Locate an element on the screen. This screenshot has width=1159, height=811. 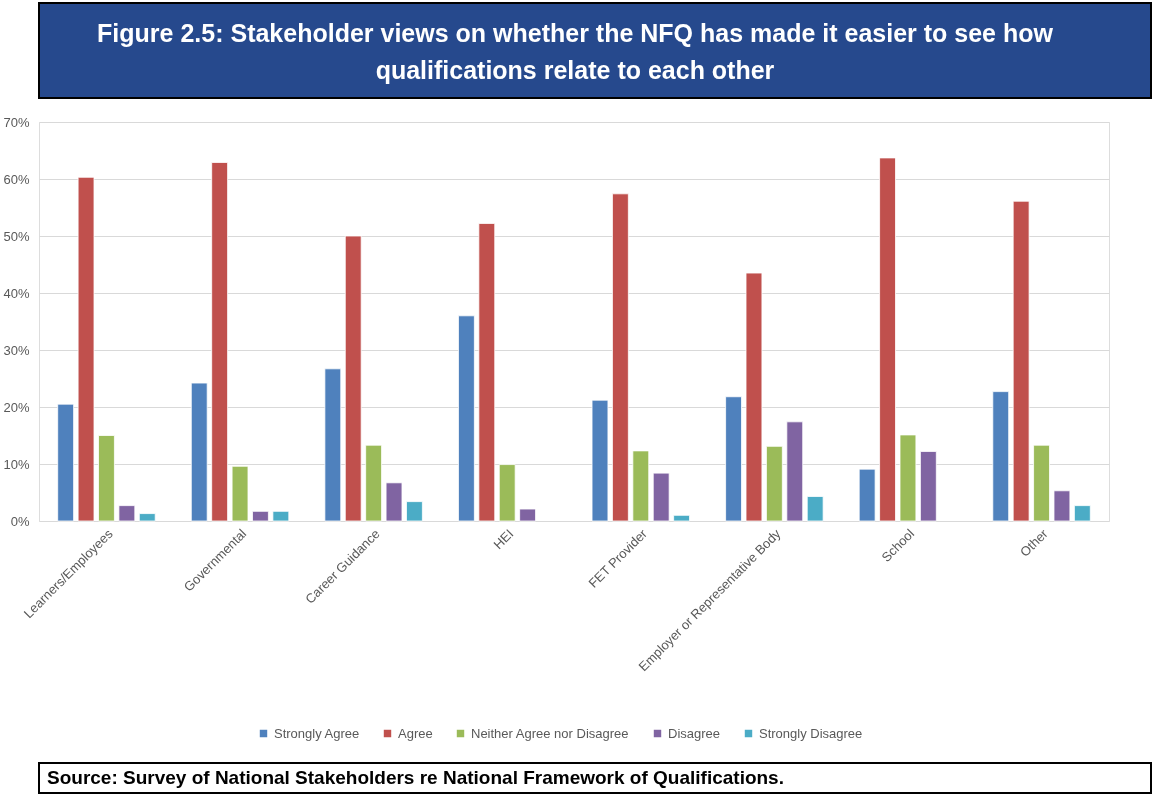
source-note: Source: Survey of National Stakeholders re National Framework of Qualifications. is located at coordinates (415, 777).